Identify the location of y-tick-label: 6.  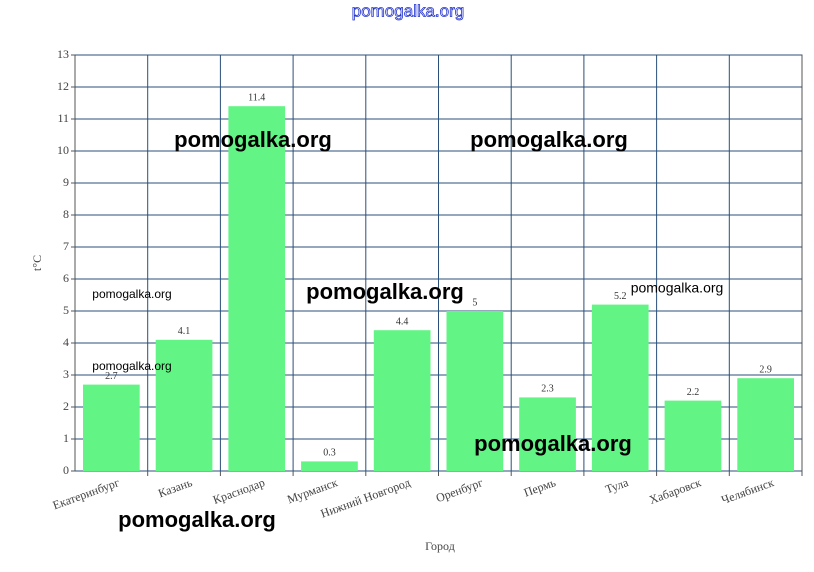
(66, 278).